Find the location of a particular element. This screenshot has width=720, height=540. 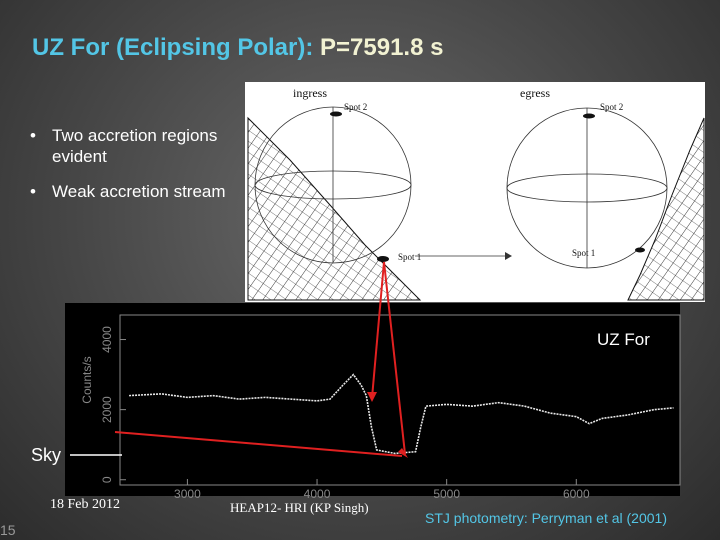

y-tick-label: 4000 is located at coordinates (107, 339).